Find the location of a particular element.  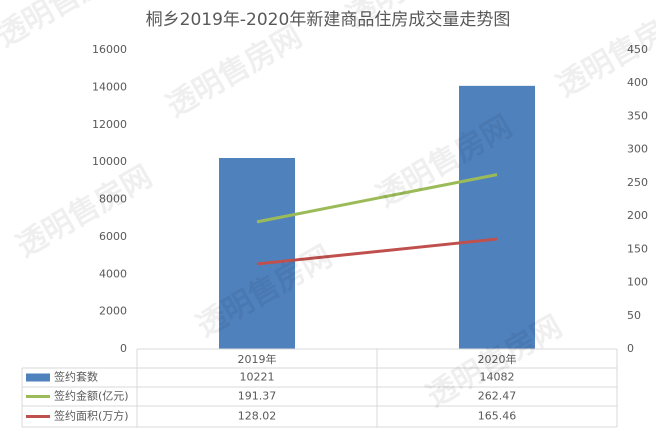

y-tick-label: 8000 is located at coordinates (113, 199).